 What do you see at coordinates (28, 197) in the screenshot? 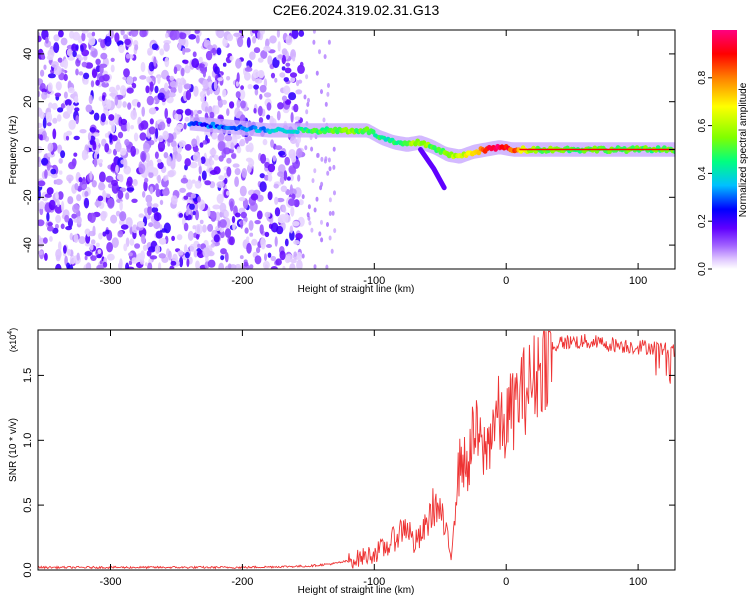
I see `spectrogram-y-tick-label: -20` at bounding box center [28, 197].